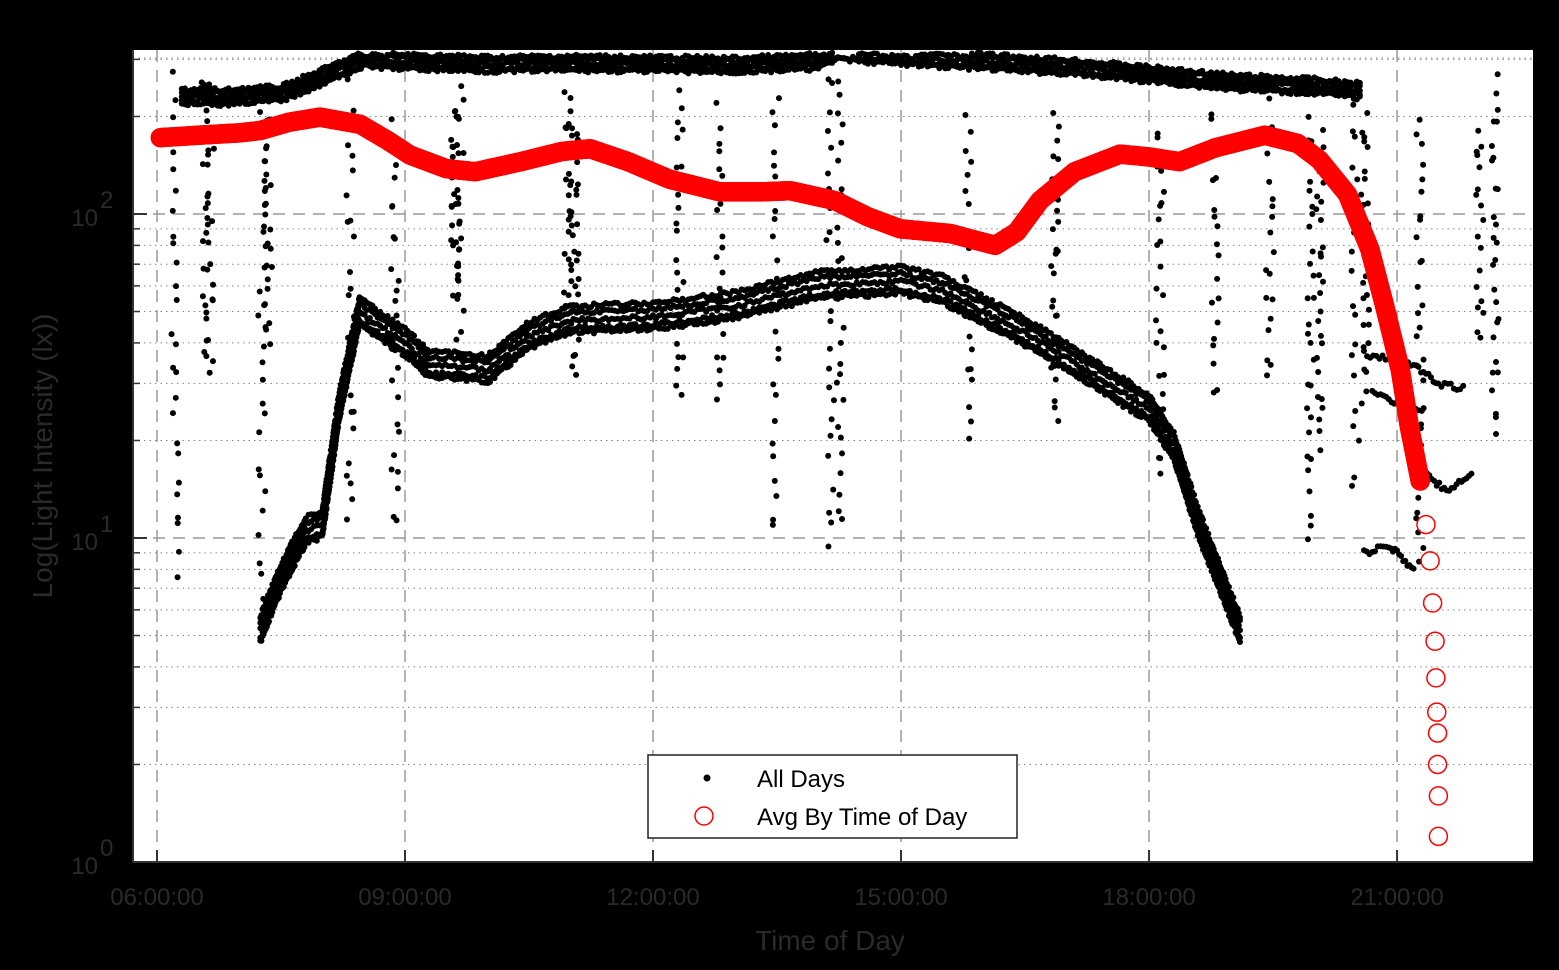  What do you see at coordinates (404, 897) in the screenshot?
I see `x-tick-label: 09:00:00` at bounding box center [404, 897].